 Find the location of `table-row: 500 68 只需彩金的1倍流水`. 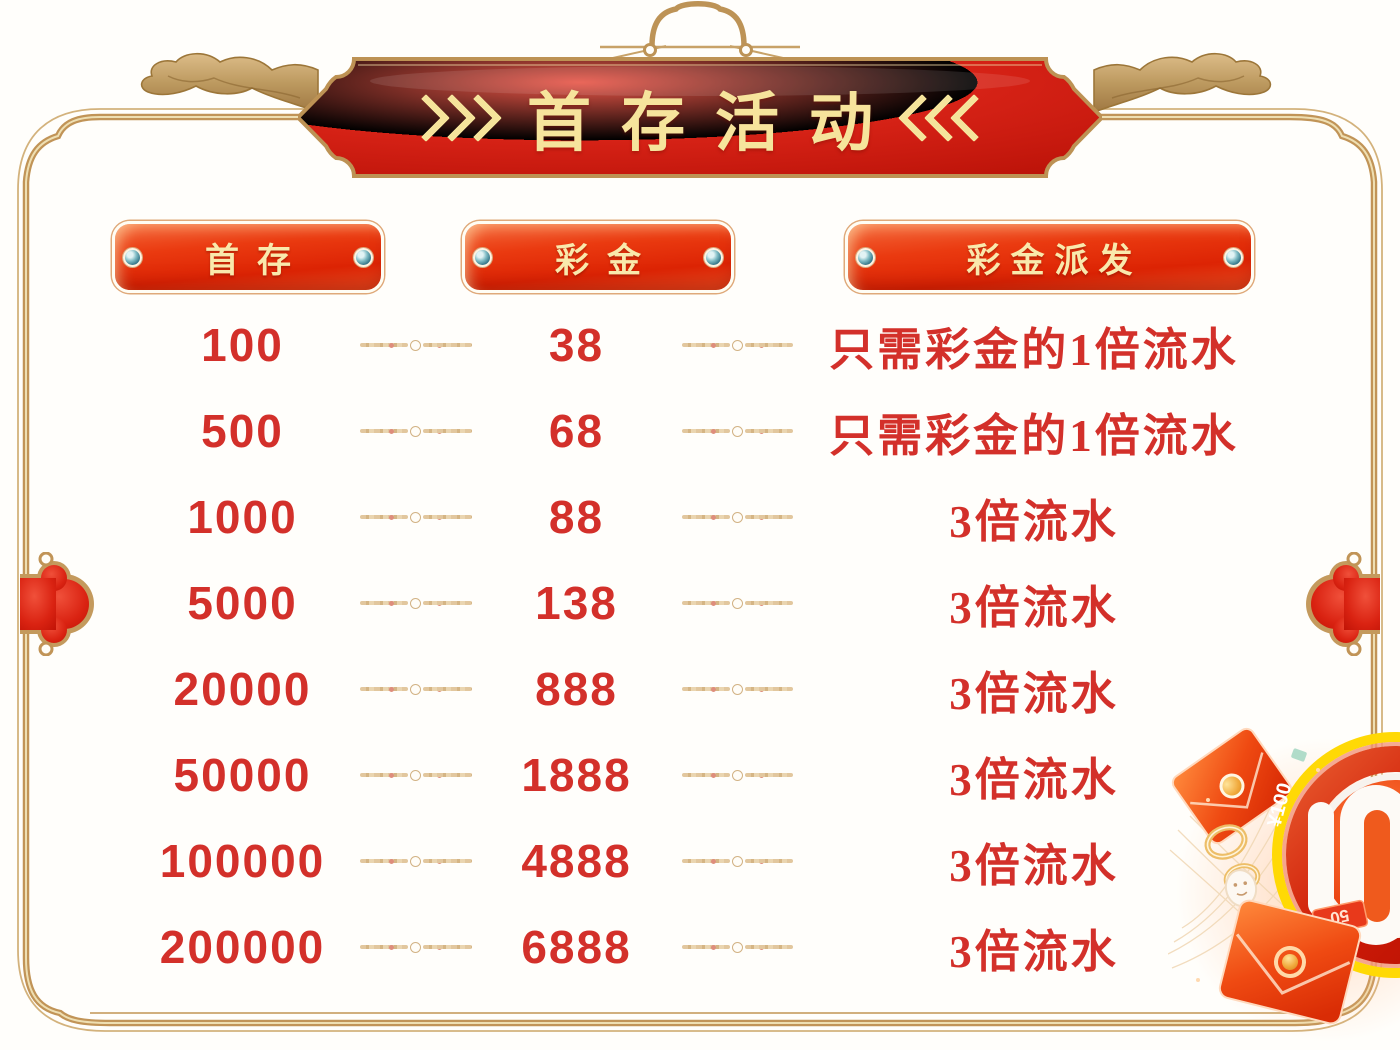

table-row: 500 68 只需彩金的1倍流水 is located at coordinates (700, 431).